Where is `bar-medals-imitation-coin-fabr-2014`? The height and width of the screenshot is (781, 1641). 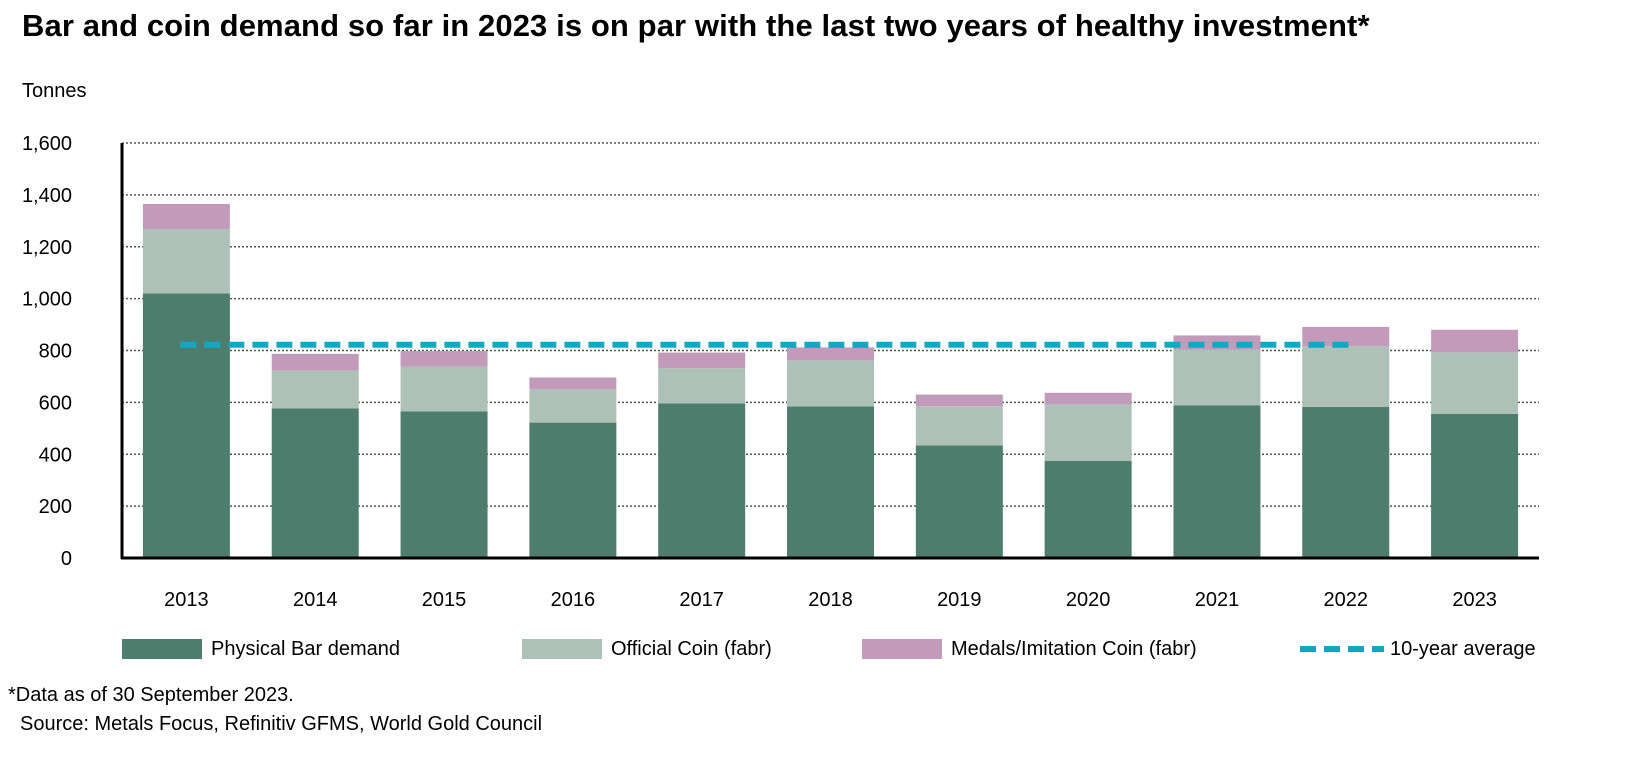
bar-medals-imitation-coin-fabr-2014 is located at coordinates (315, 362).